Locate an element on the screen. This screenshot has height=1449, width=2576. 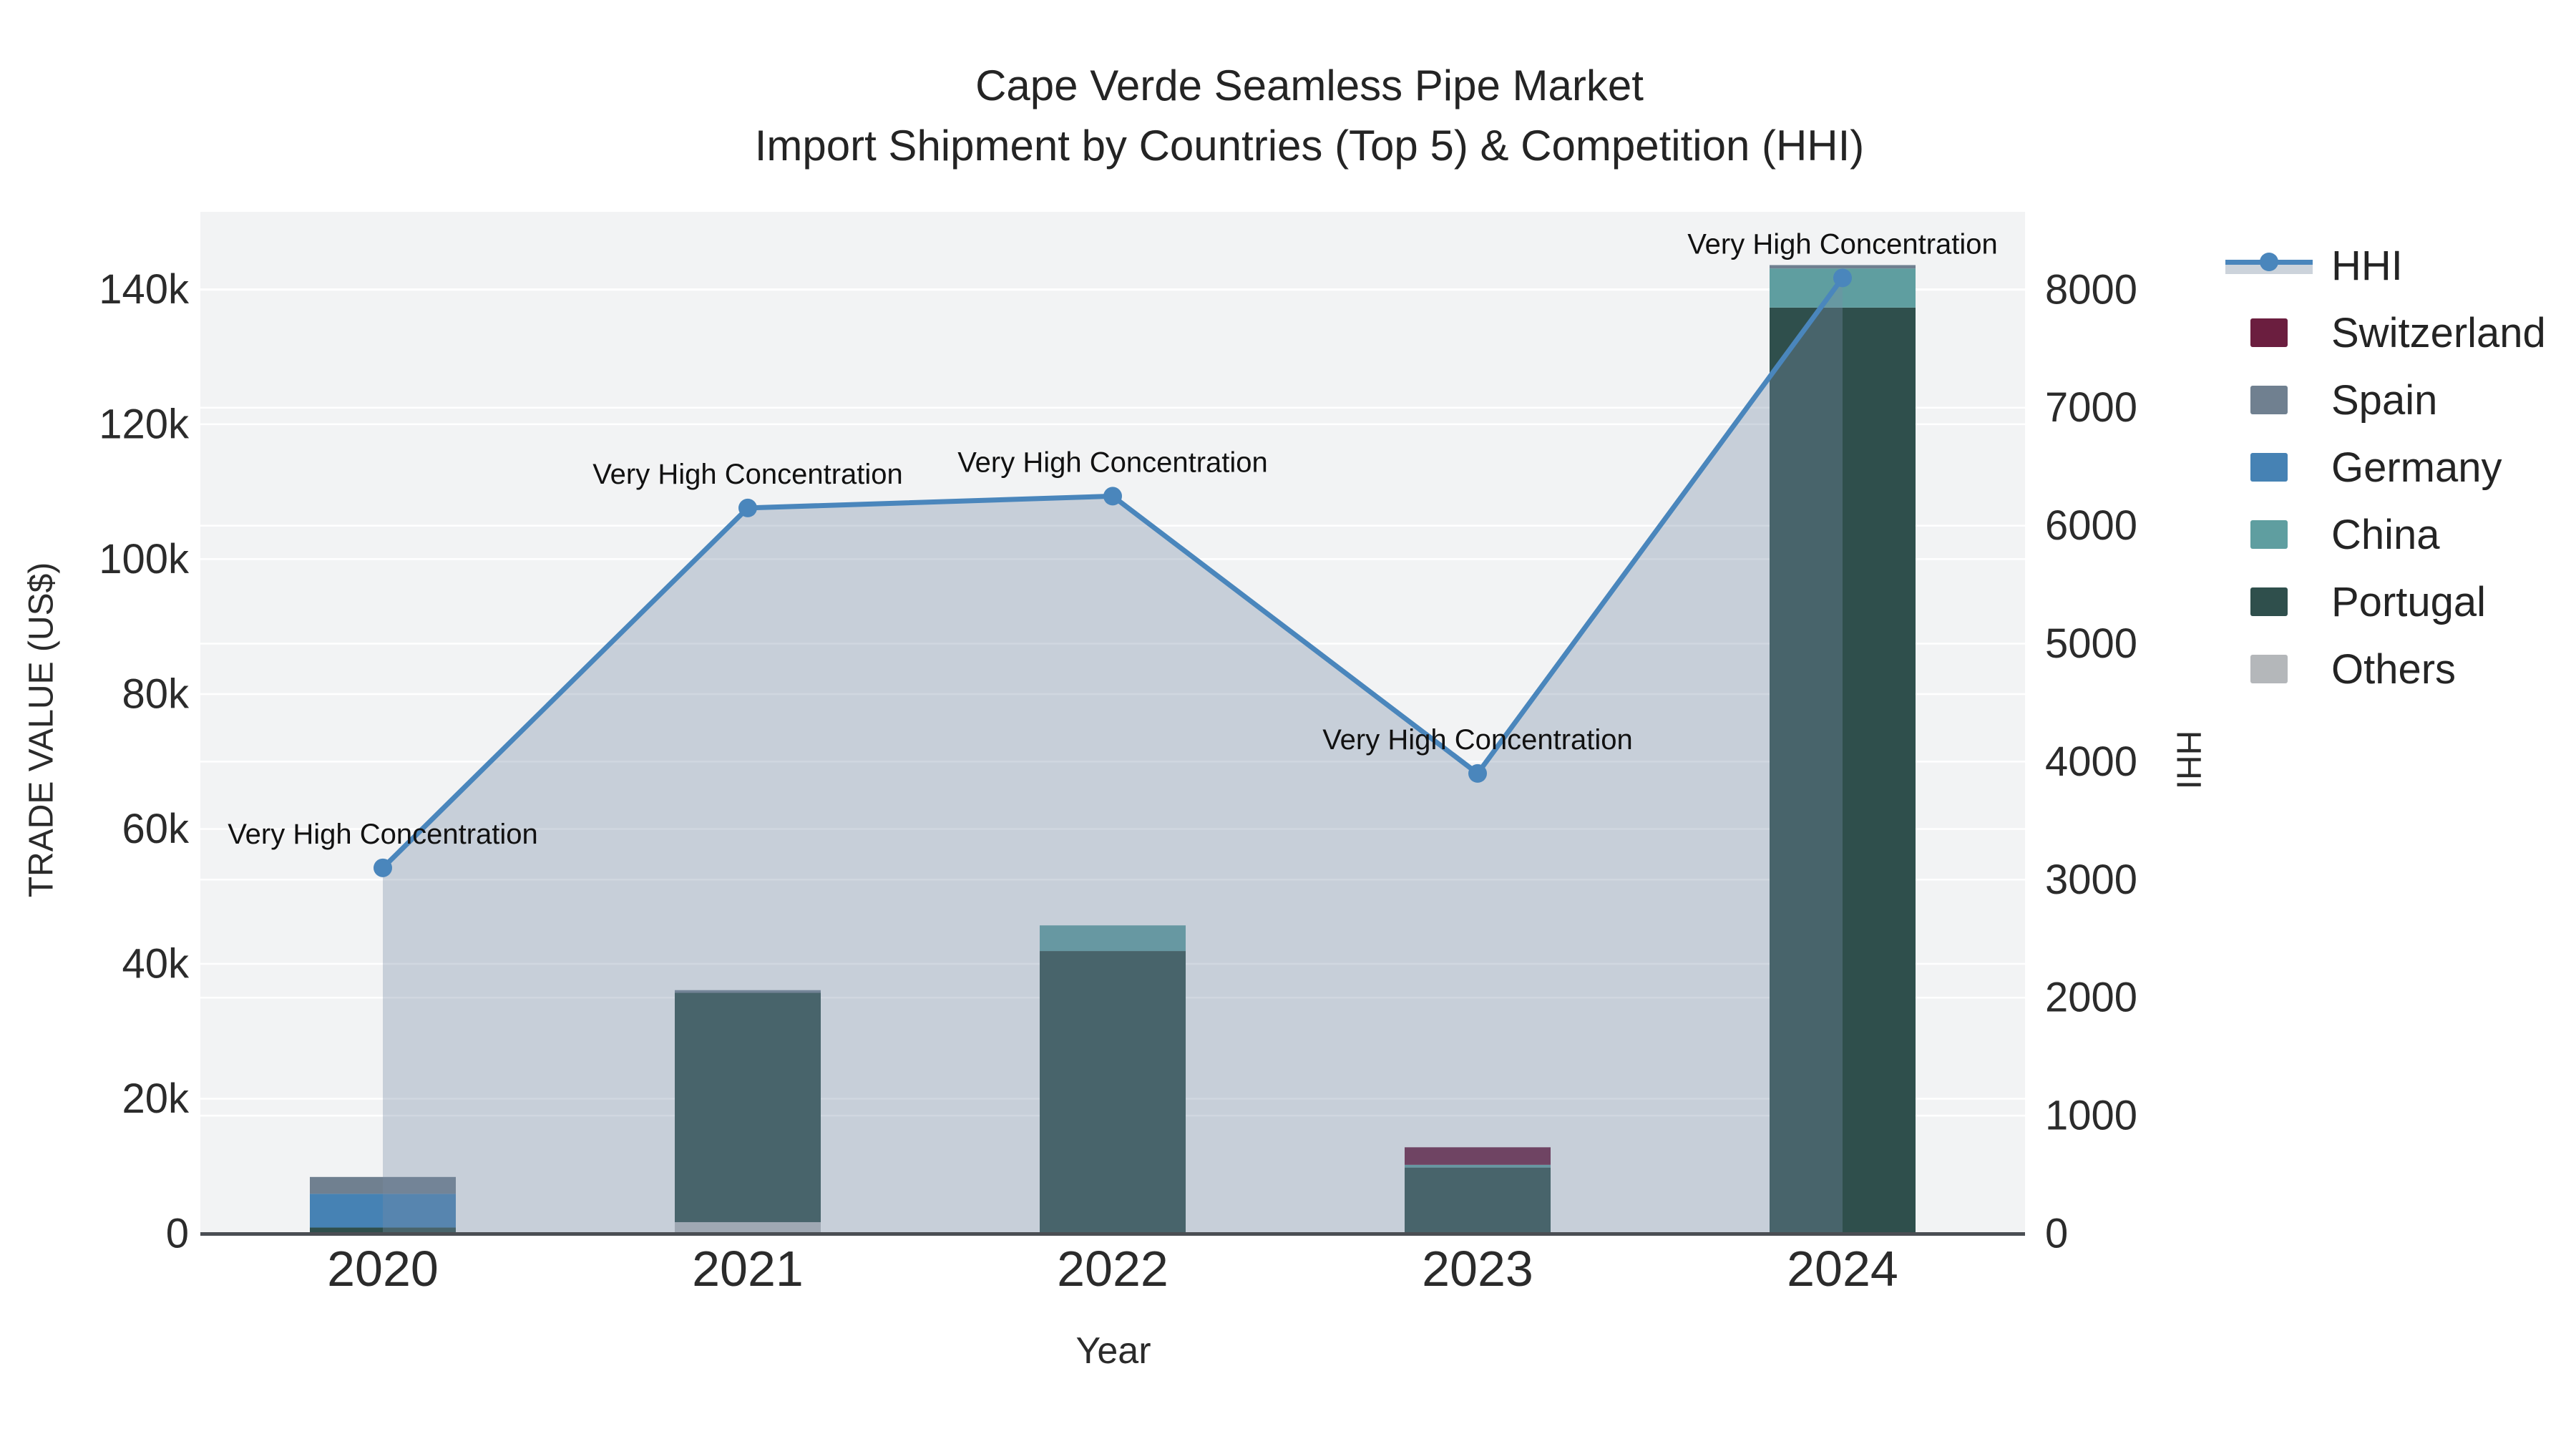
germany-swatch-icon is located at coordinates (2269, 467).